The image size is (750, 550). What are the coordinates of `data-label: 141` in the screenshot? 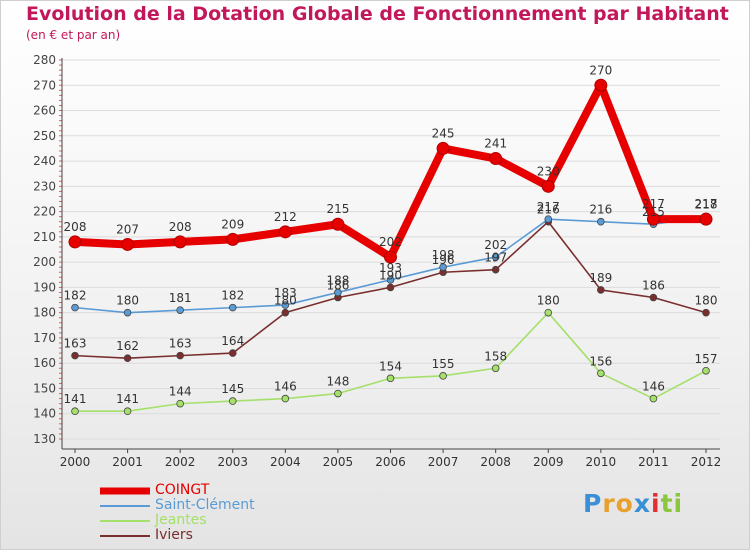 It's located at (127, 399).